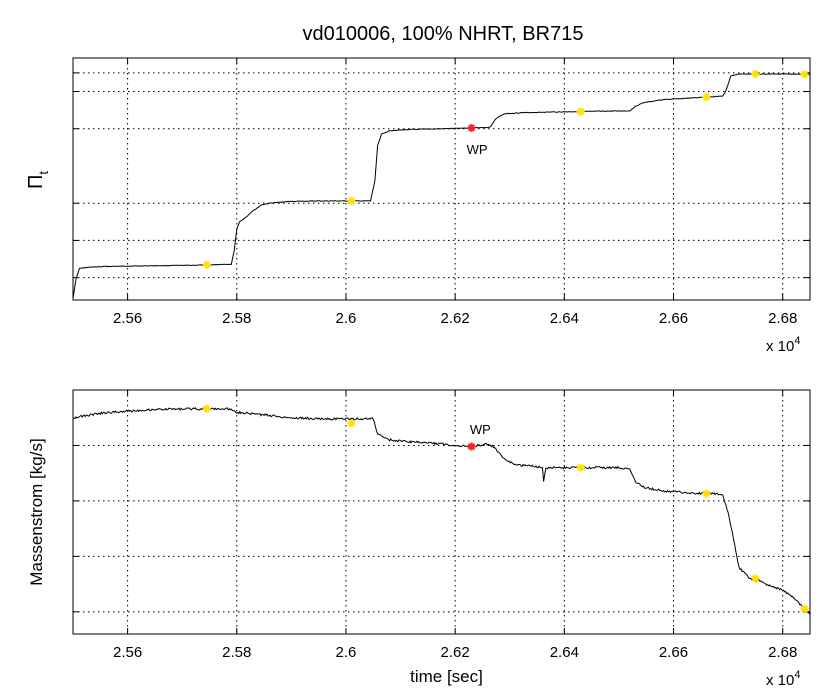 This screenshot has height=699, width=827. I want to click on figure-title: vd010006, 100% NHRT, BR715, so click(443, 34).